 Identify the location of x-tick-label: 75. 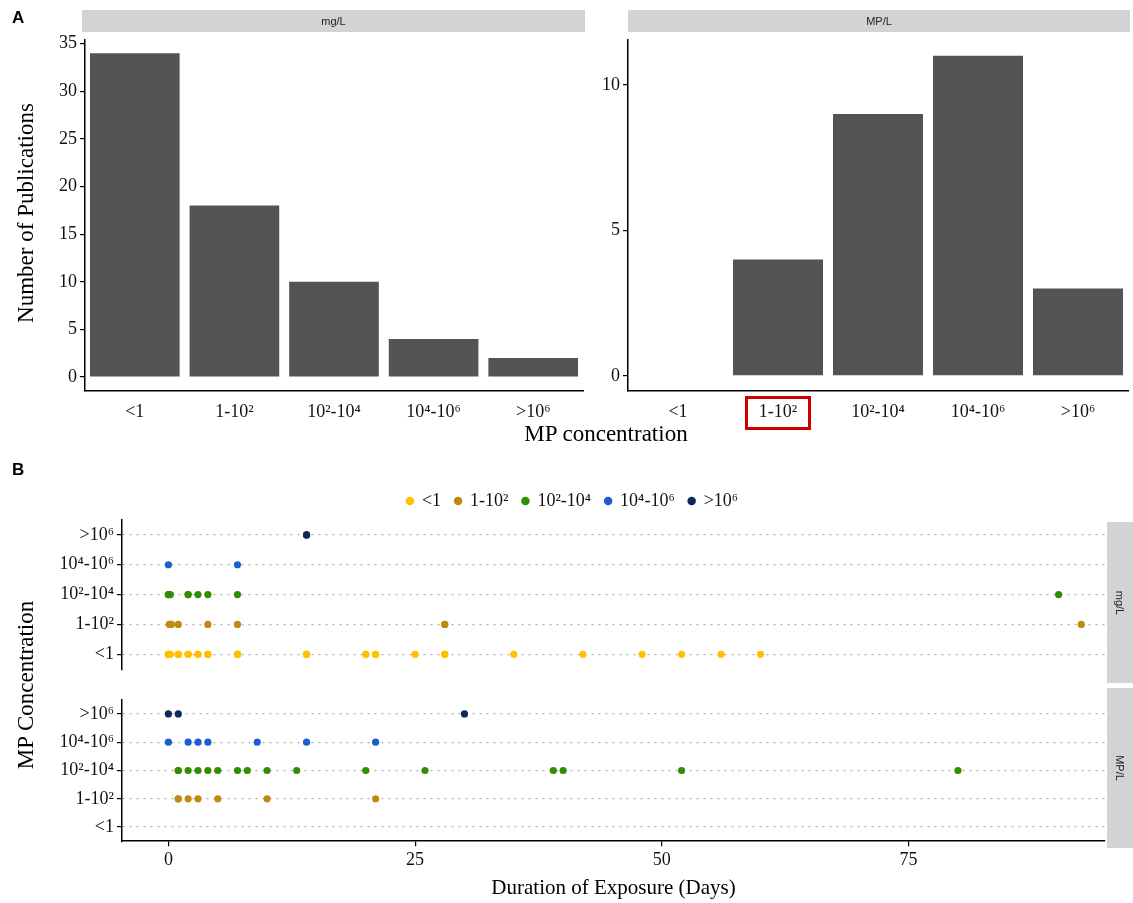
(908, 858).